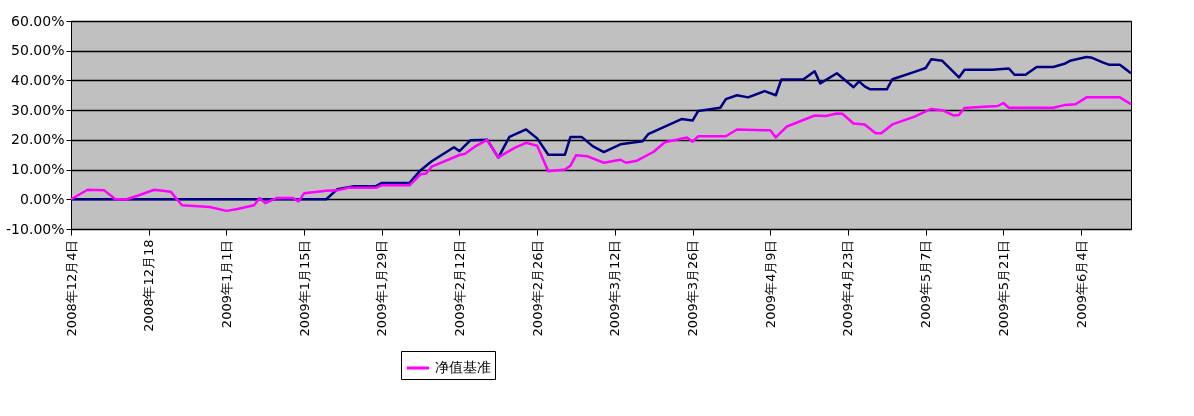 This screenshot has height=416, width=1194. What do you see at coordinates (35, 228) in the screenshot?
I see `y-tick-label: -10.00%` at bounding box center [35, 228].